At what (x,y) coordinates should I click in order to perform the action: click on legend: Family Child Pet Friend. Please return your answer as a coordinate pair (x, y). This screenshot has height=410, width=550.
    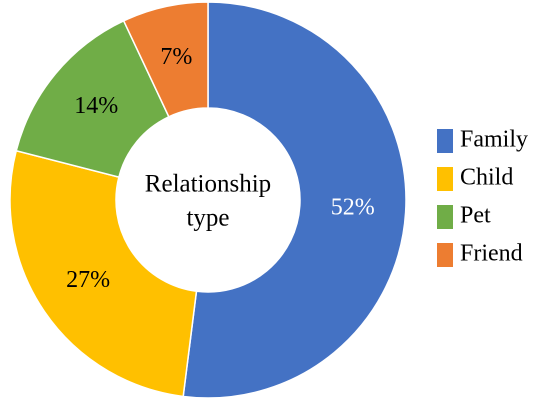
    Looking at the image, I should click on (482, 197).